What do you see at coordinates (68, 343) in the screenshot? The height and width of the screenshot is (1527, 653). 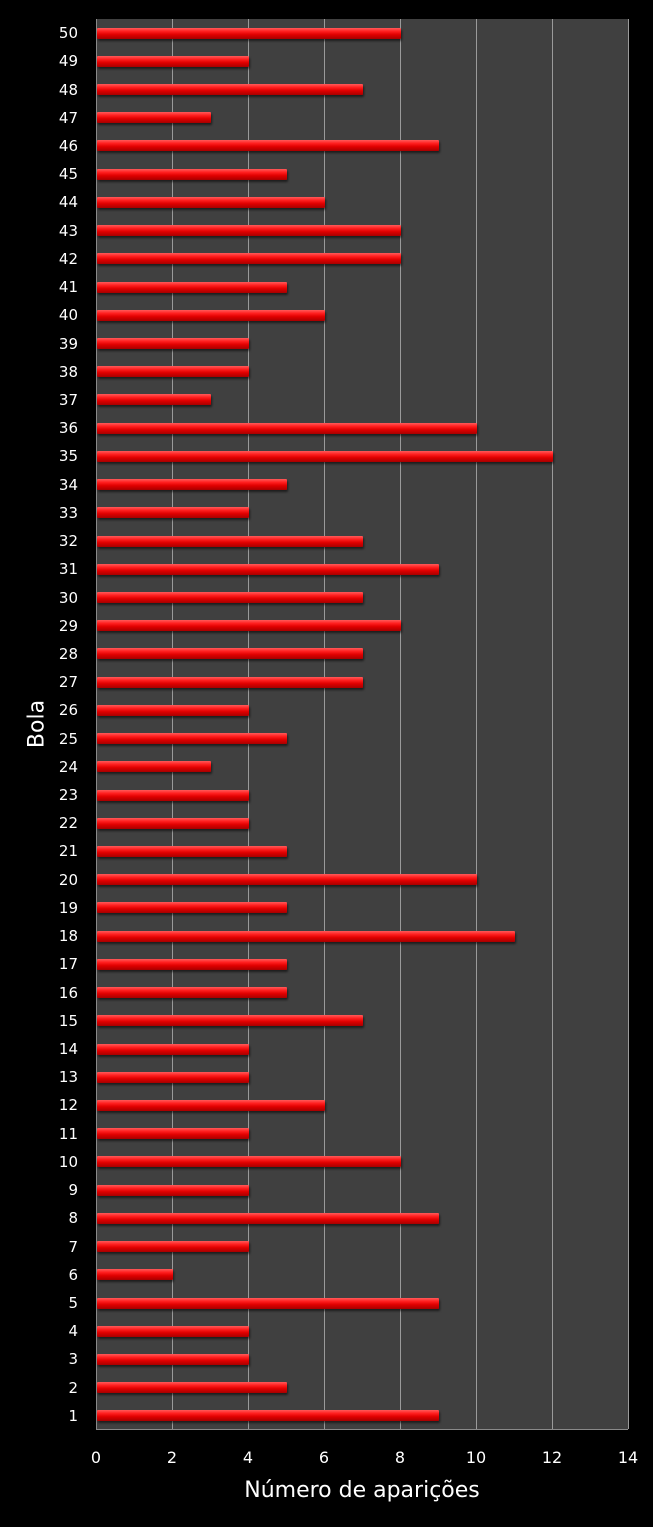 I see `y-tick-label: 39` at bounding box center [68, 343].